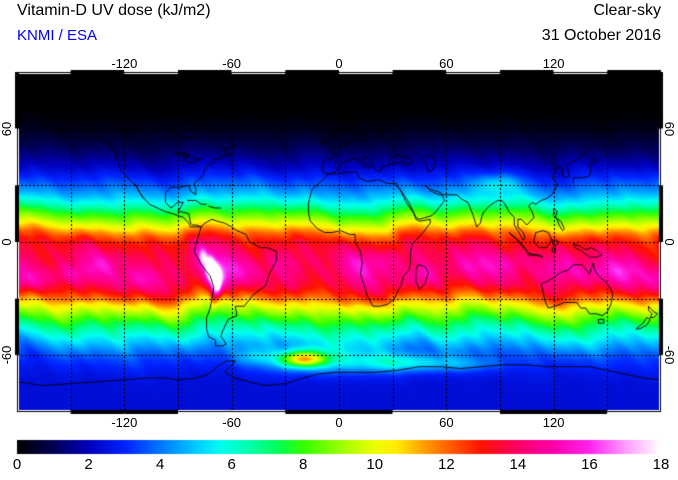 This screenshot has height=480, width=678. What do you see at coordinates (339, 63) in the screenshot?
I see `lon-tick-label-top-0: 0` at bounding box center [339, 63].